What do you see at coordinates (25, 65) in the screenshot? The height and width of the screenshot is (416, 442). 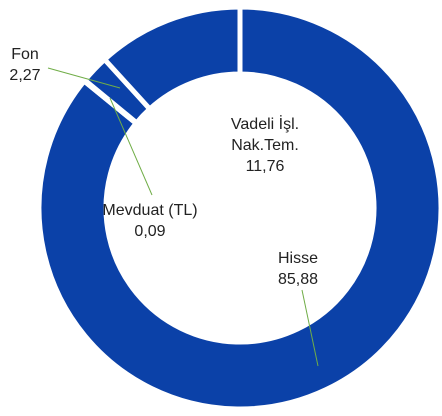 I see `data-label: Fon 2,27` at bounding box center [25, 65].